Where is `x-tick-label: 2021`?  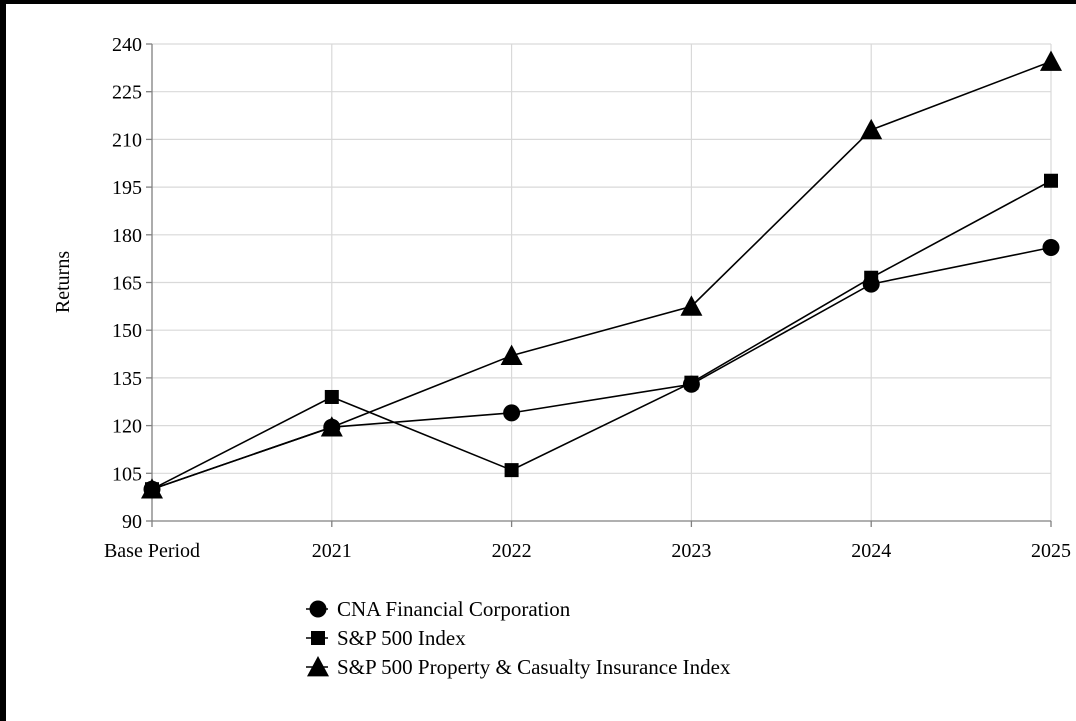
x-tick-label: 2021 is located at coordinates (332, 551).